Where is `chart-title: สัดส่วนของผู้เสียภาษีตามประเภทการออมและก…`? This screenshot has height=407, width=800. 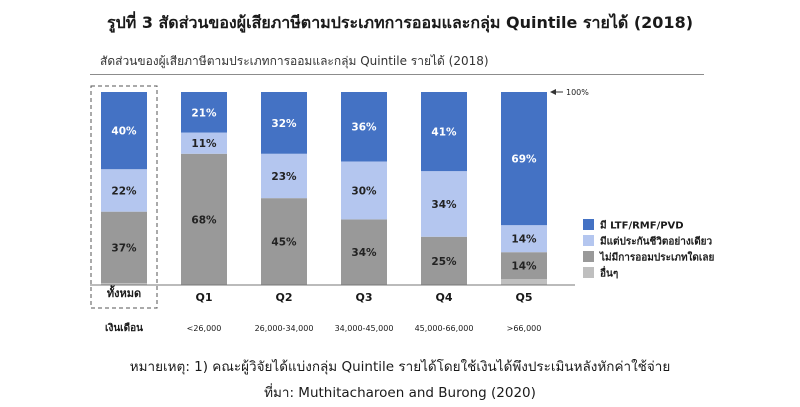
chart-title: สัดส่วนของผู้เสียภาษีตามประเภทการออมและก… is located at coordinates (294, 61).